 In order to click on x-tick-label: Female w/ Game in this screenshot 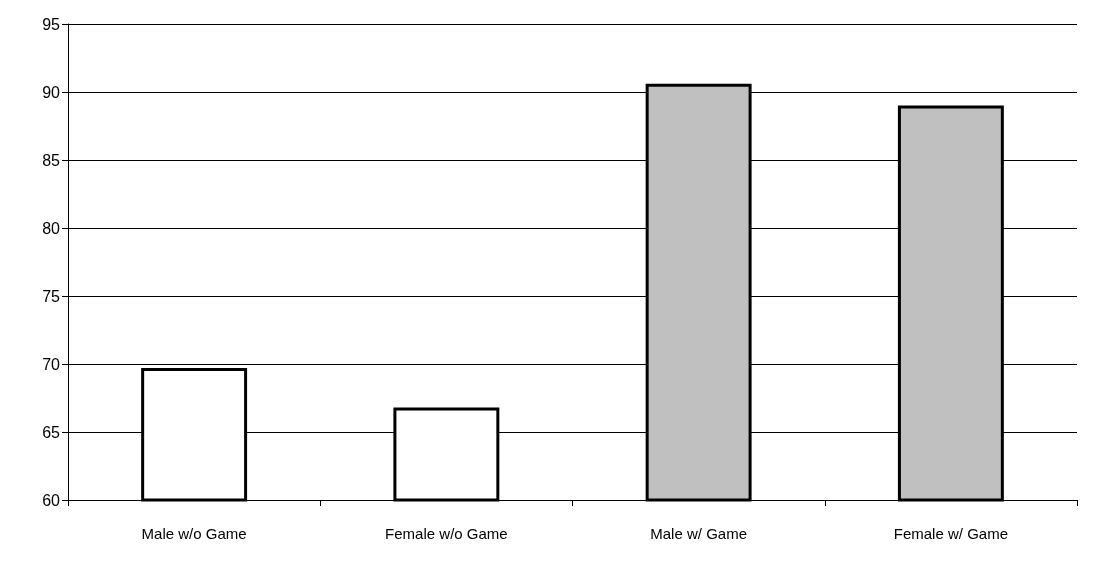, I will do `click(950, 533)`.